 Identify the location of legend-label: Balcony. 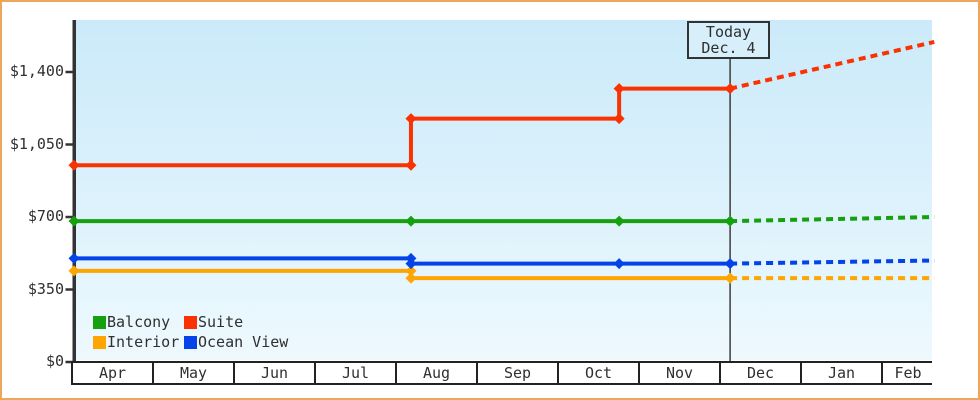
(139, 322).